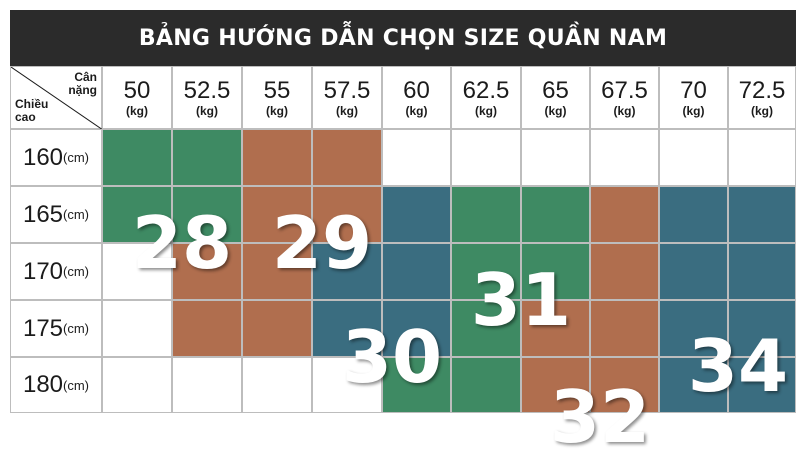  I want to click on weight-header: 65 (kg), so click(555, 97).